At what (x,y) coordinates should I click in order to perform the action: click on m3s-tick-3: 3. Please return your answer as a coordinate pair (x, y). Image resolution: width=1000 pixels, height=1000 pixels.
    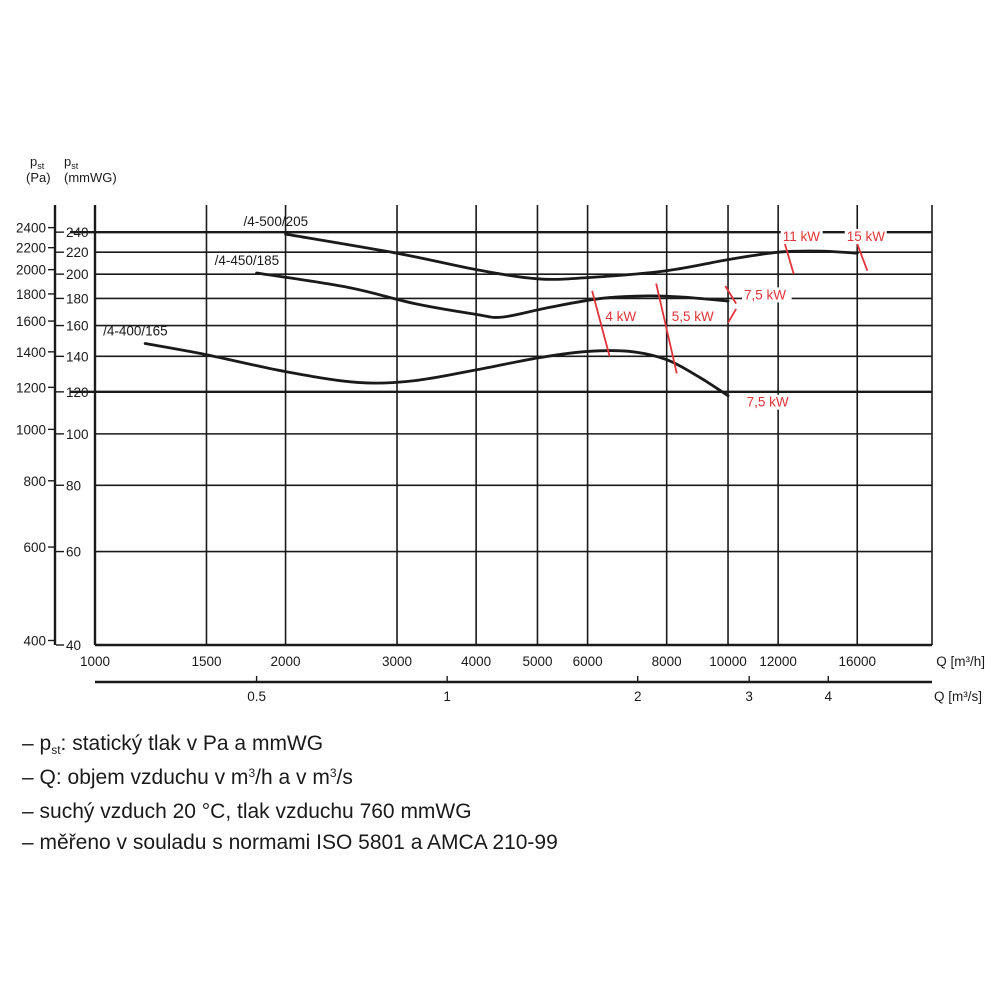
    Looking at the image, I should click on (749, 696).